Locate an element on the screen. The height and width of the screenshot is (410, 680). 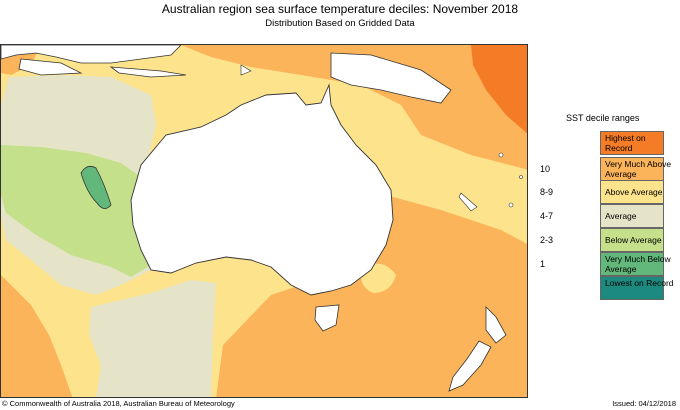
legend-range: 10 is located at coordinates (545, 169).